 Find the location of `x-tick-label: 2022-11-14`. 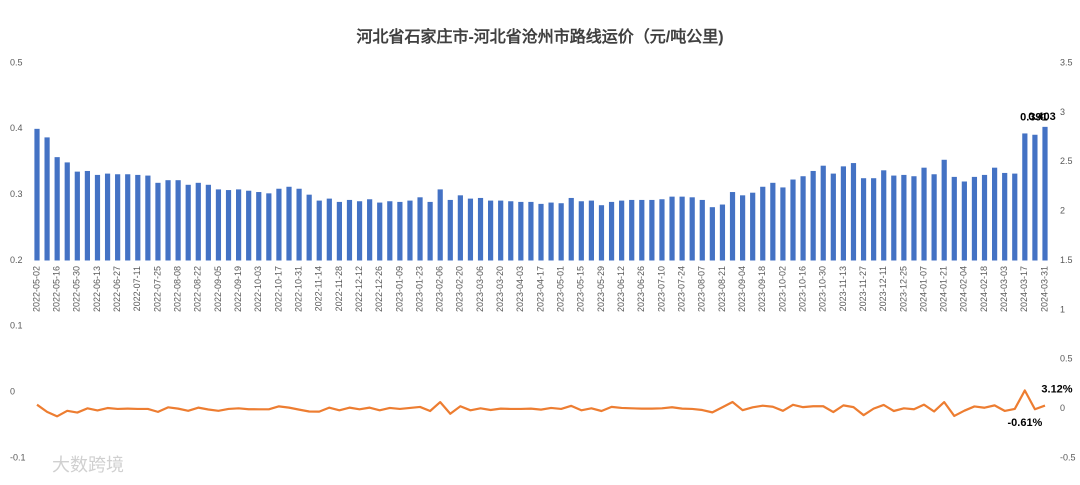

x-tick-label: 2022-11-14 is located at coordinates (319, 288).